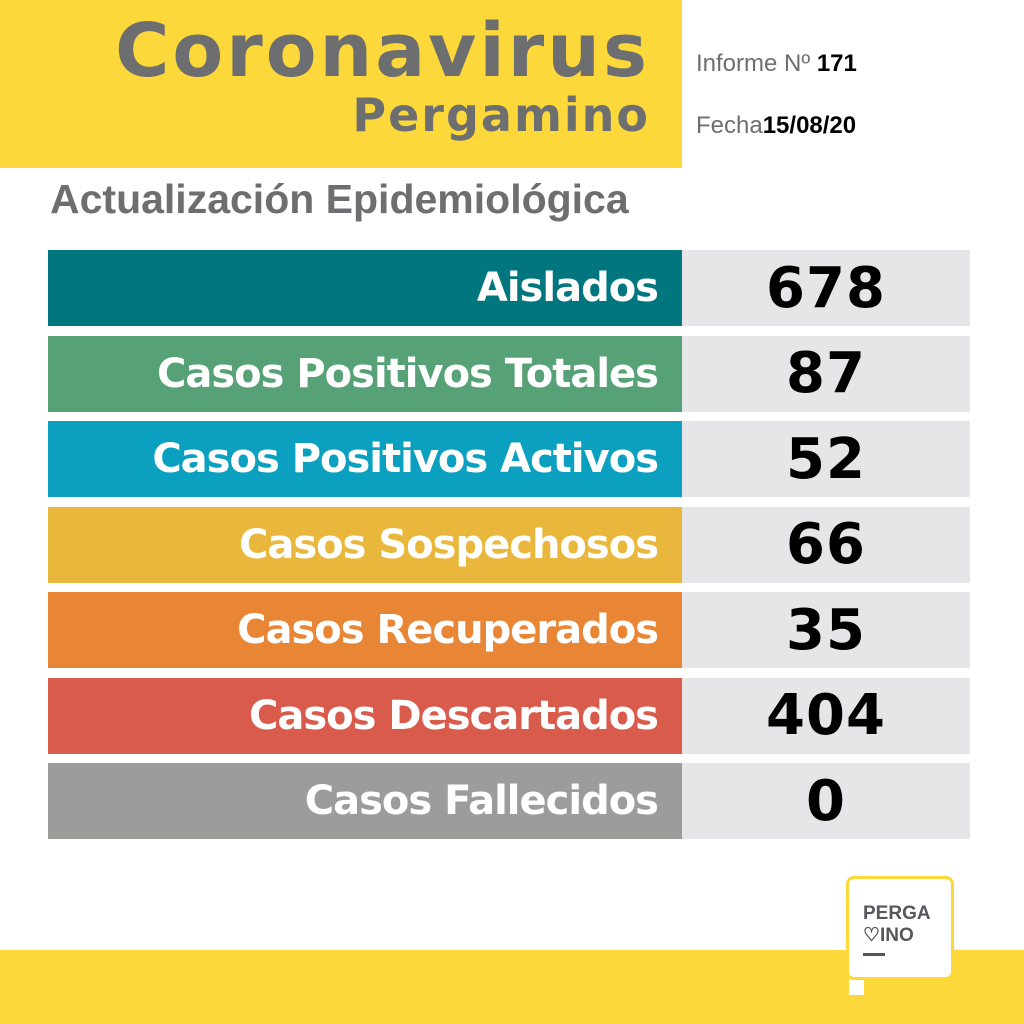 The image size is (1024, 1024). I want to click on page-title: Coronavirus, so click(382, 51).